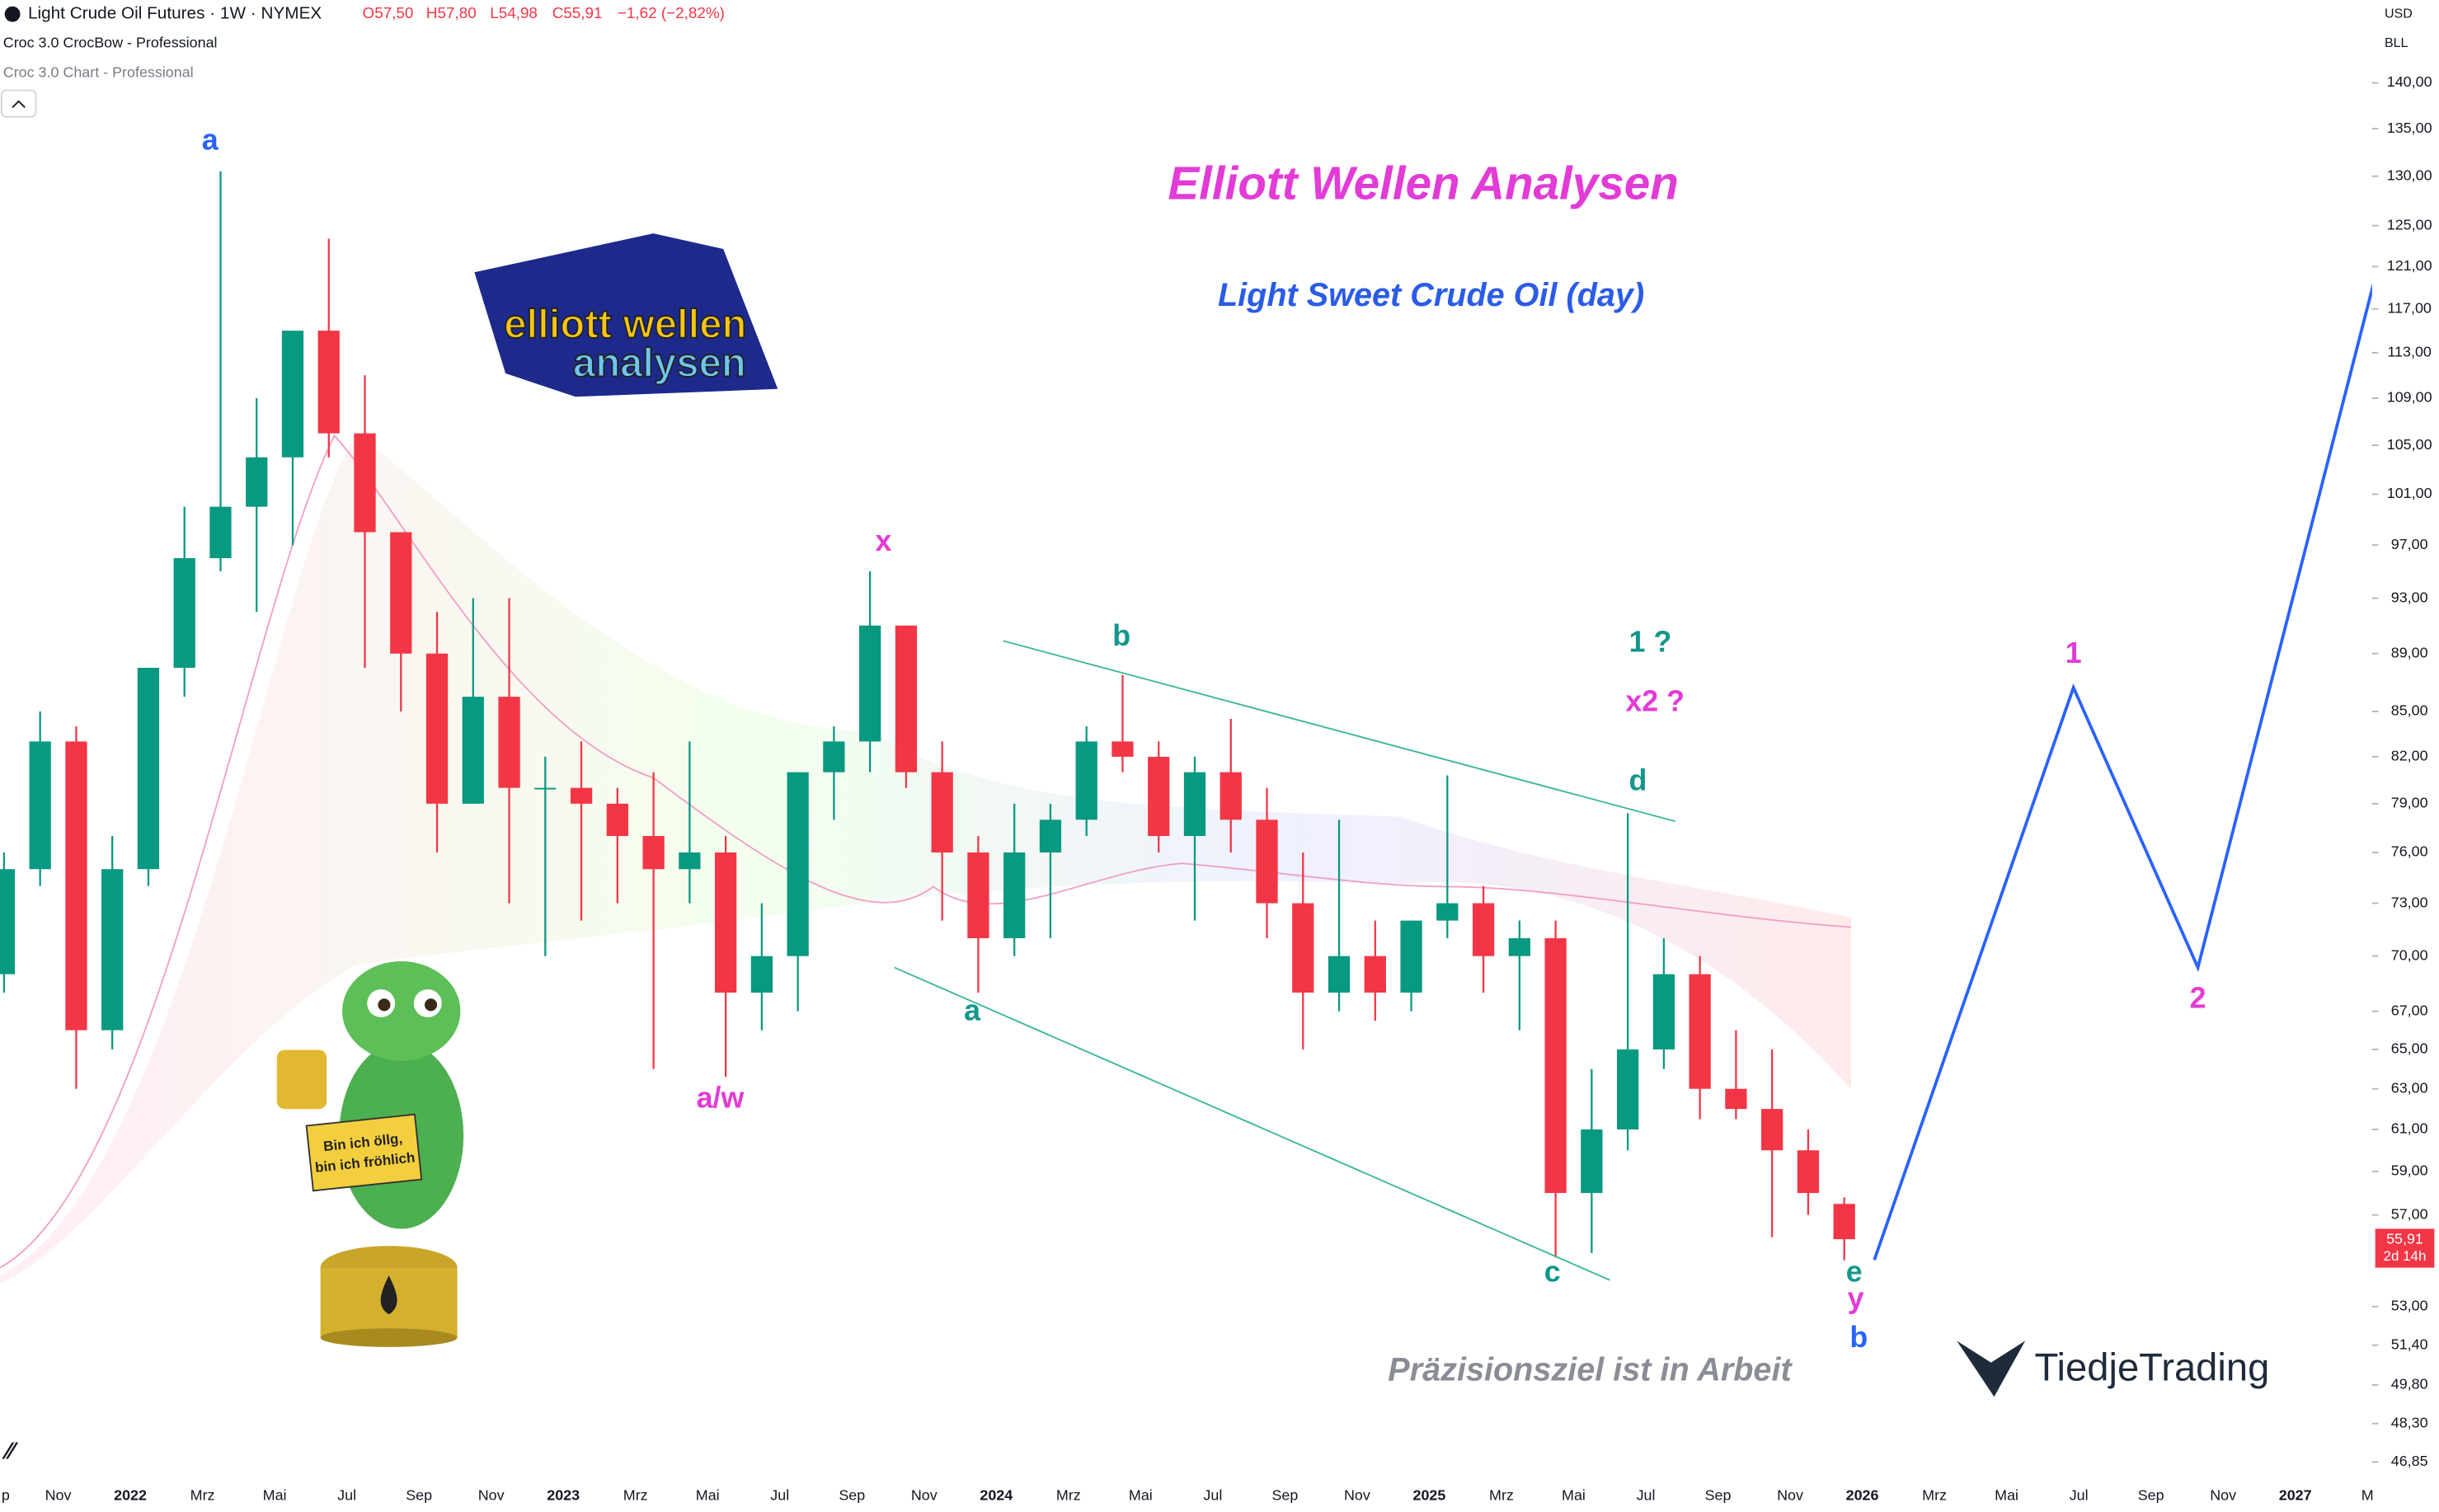 The height and width of the screenshot is (1512, 2439). Describe the element at coordinates (2396, 43) in the screenshot. I see `unit: BLL` at that location.